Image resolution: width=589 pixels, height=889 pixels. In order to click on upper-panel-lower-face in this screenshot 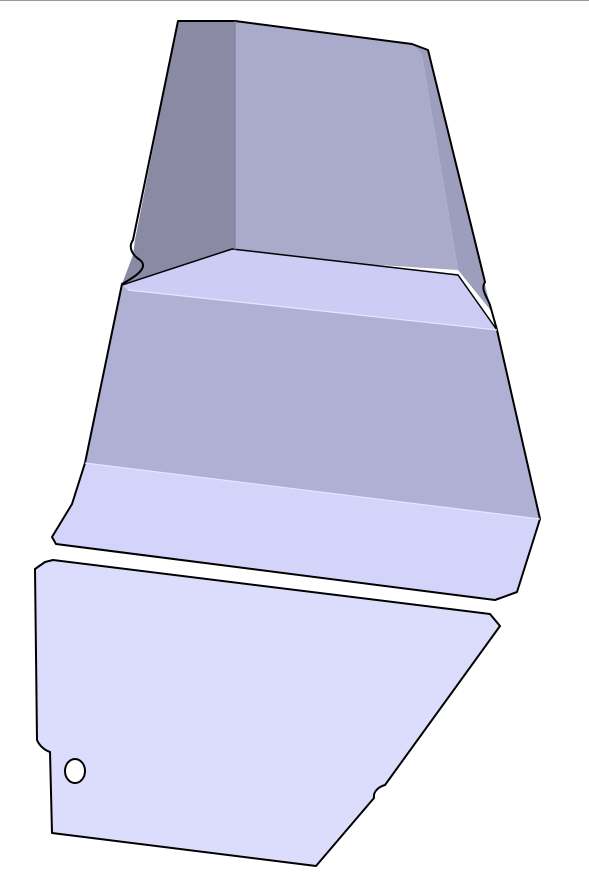, I will do `click(296, 531)`.